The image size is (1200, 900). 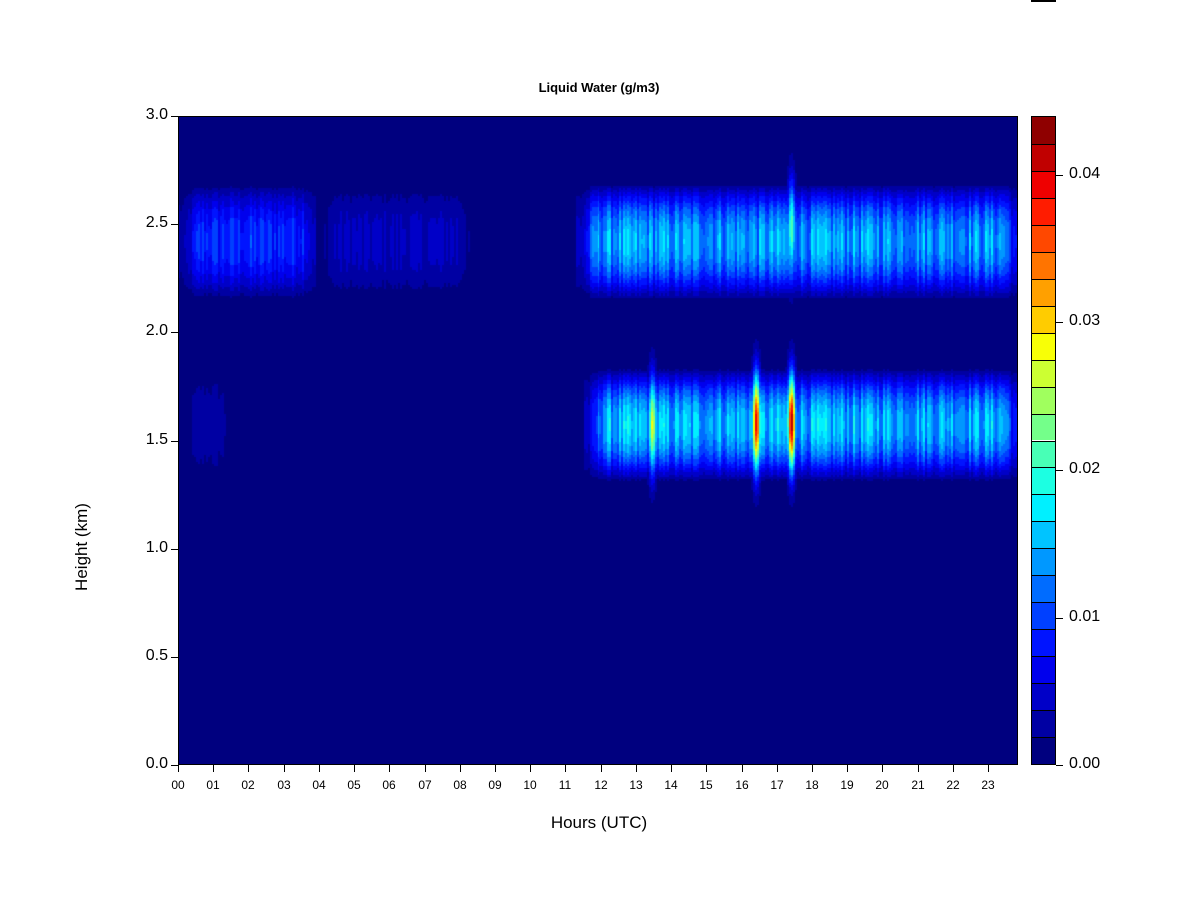 I want to click on chart-title: Liquid Water (g/m3), so click(x=599, y=87).